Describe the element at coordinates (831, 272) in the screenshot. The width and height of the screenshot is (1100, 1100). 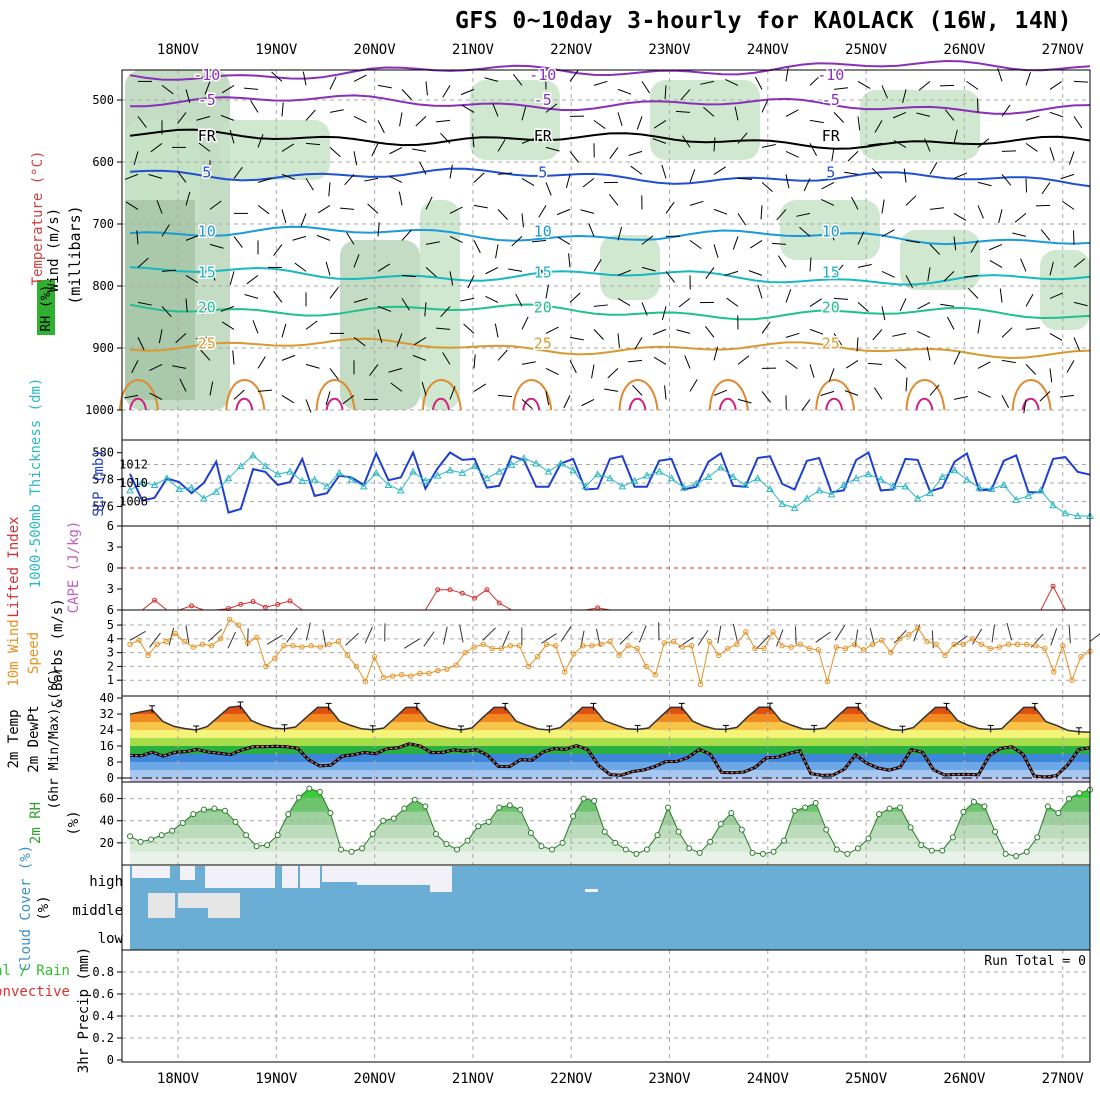
I see `isotherm-label: 15` at that location.